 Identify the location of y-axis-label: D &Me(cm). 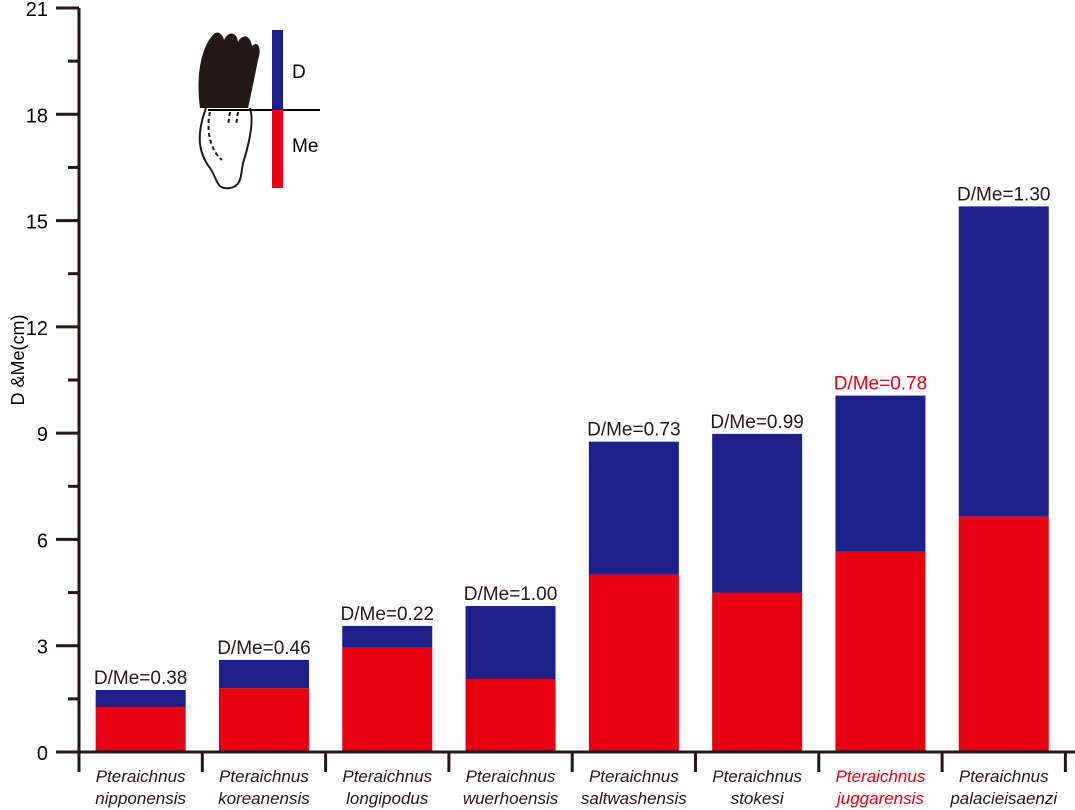
(18, 360).